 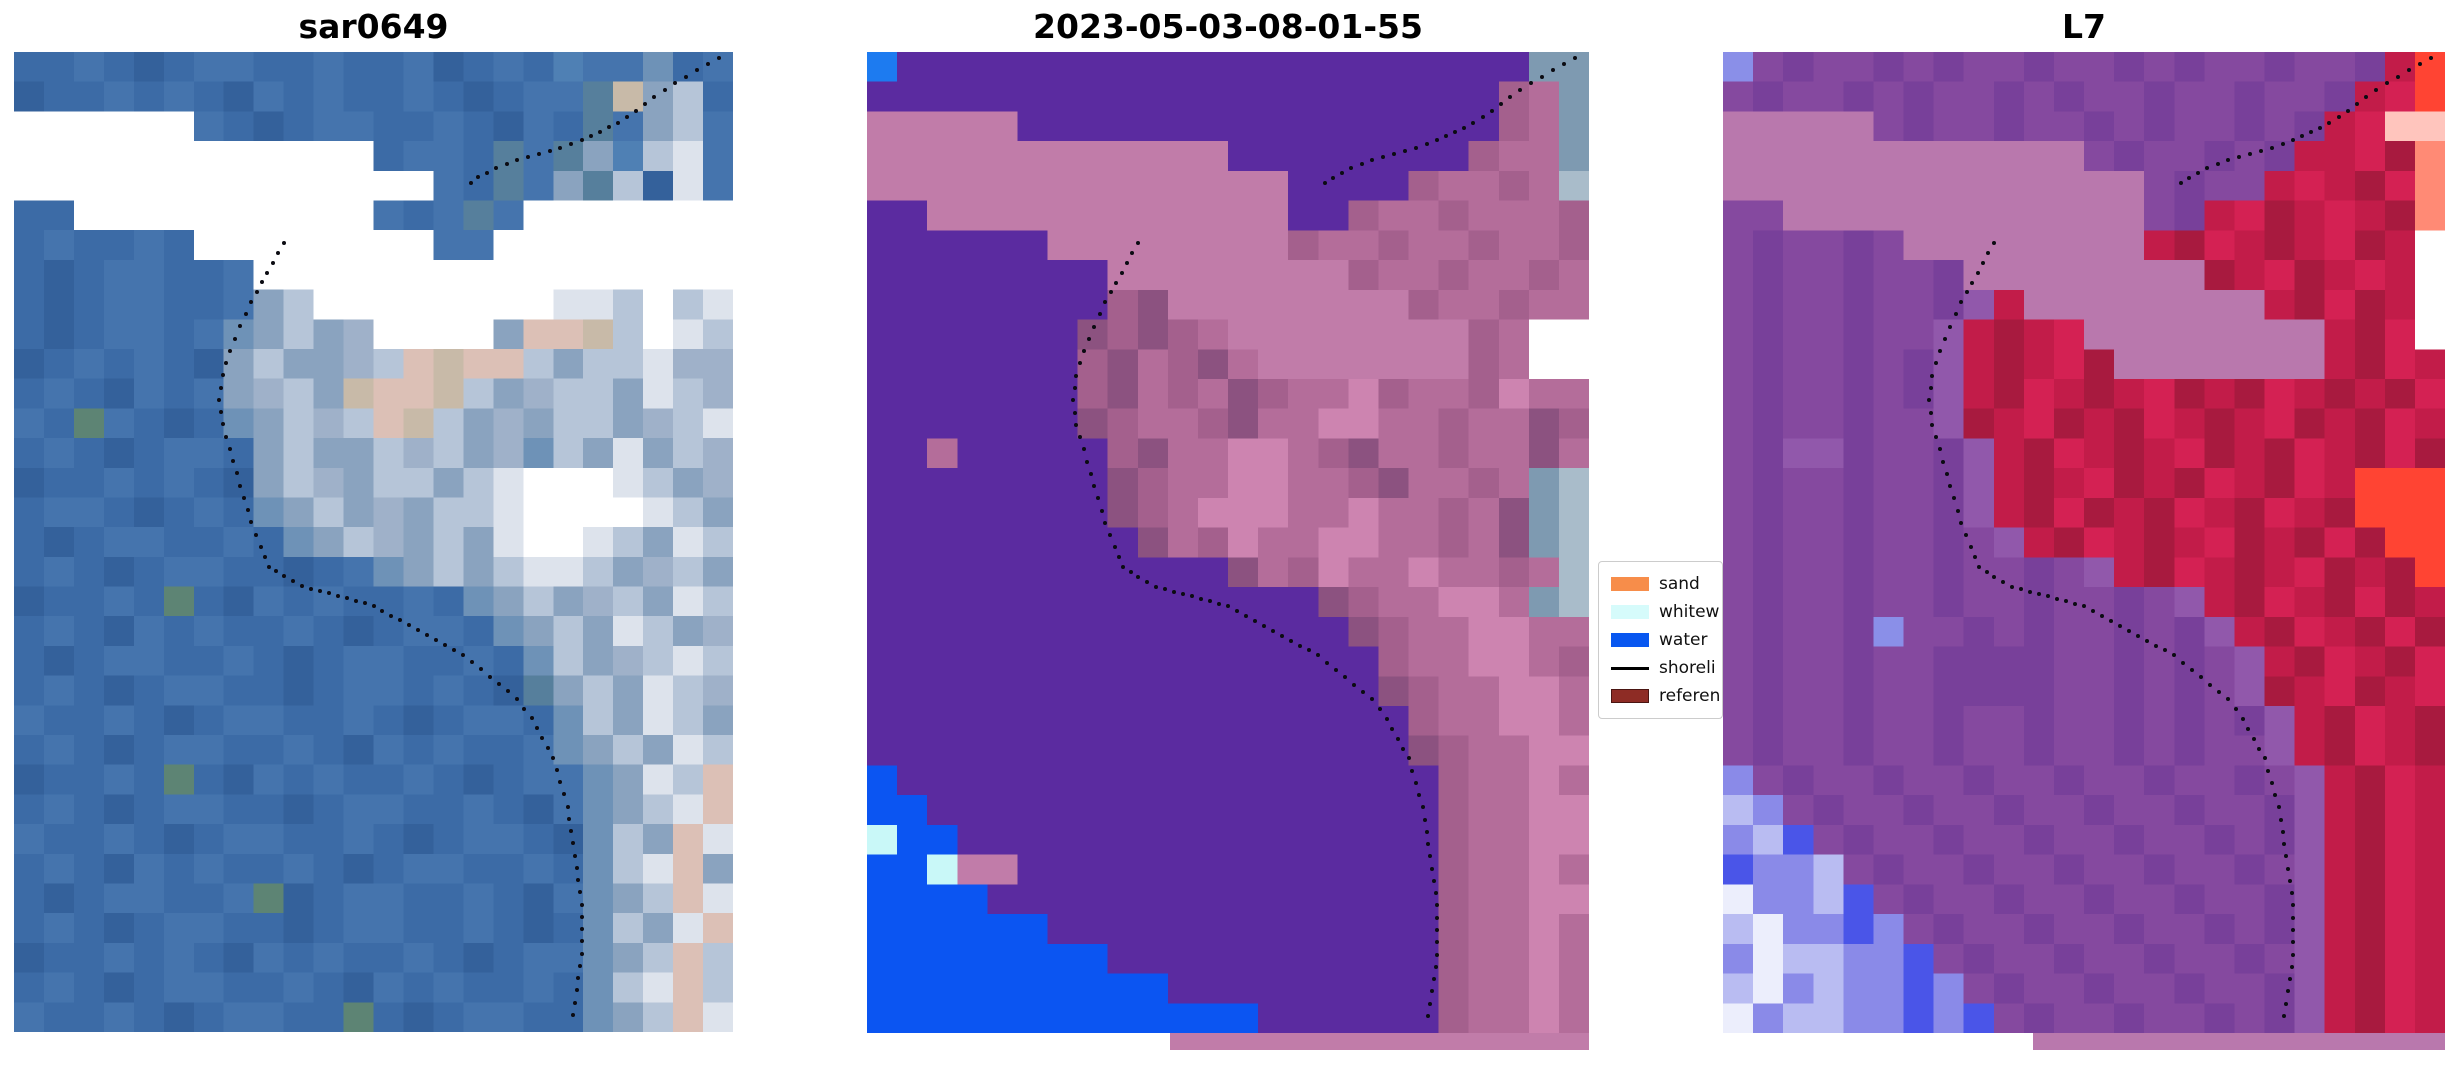 What do you see at coordinates (1666, 668) in the screenshot?
I see `legend-item: shoreli` at bounding box center [1666, 668].